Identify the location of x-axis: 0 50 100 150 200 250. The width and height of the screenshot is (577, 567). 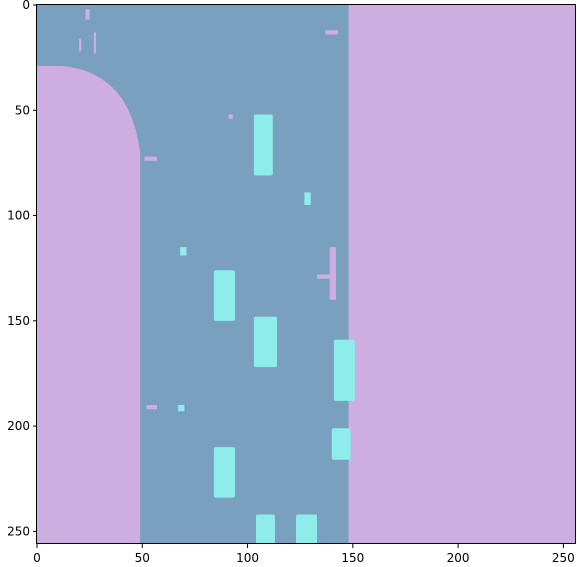
(304, 554).